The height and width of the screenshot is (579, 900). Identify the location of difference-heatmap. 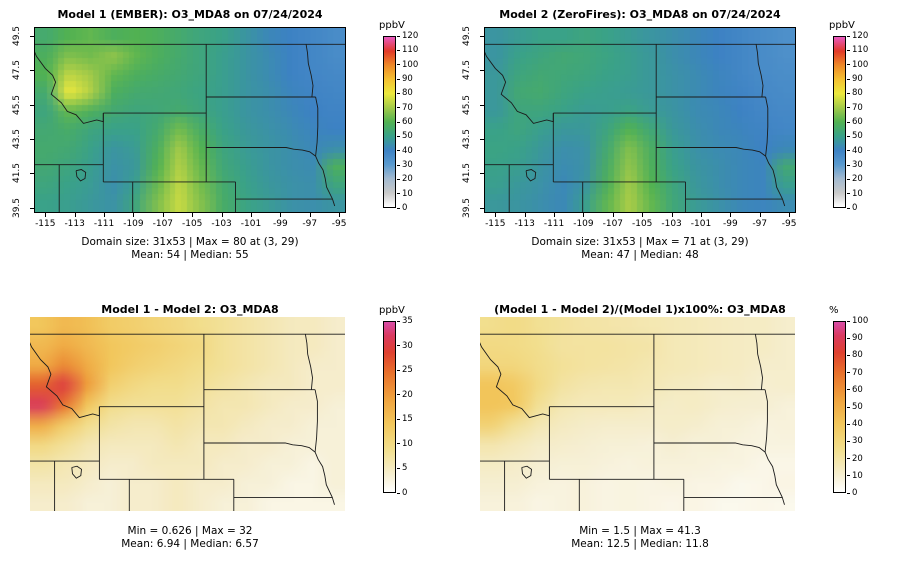
(187, 414).